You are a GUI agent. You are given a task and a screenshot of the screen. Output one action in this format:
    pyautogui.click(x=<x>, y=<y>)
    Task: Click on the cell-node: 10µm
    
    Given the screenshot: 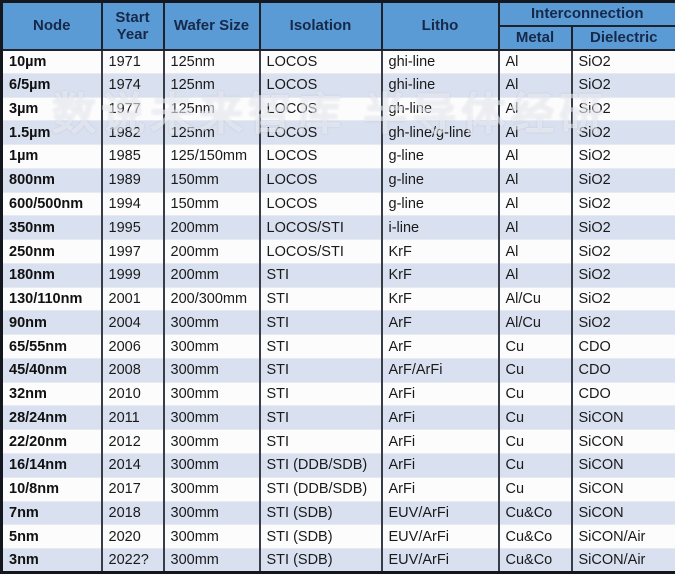 What is the action you would take?
    pyautogui.click(x=51, y=61)
    